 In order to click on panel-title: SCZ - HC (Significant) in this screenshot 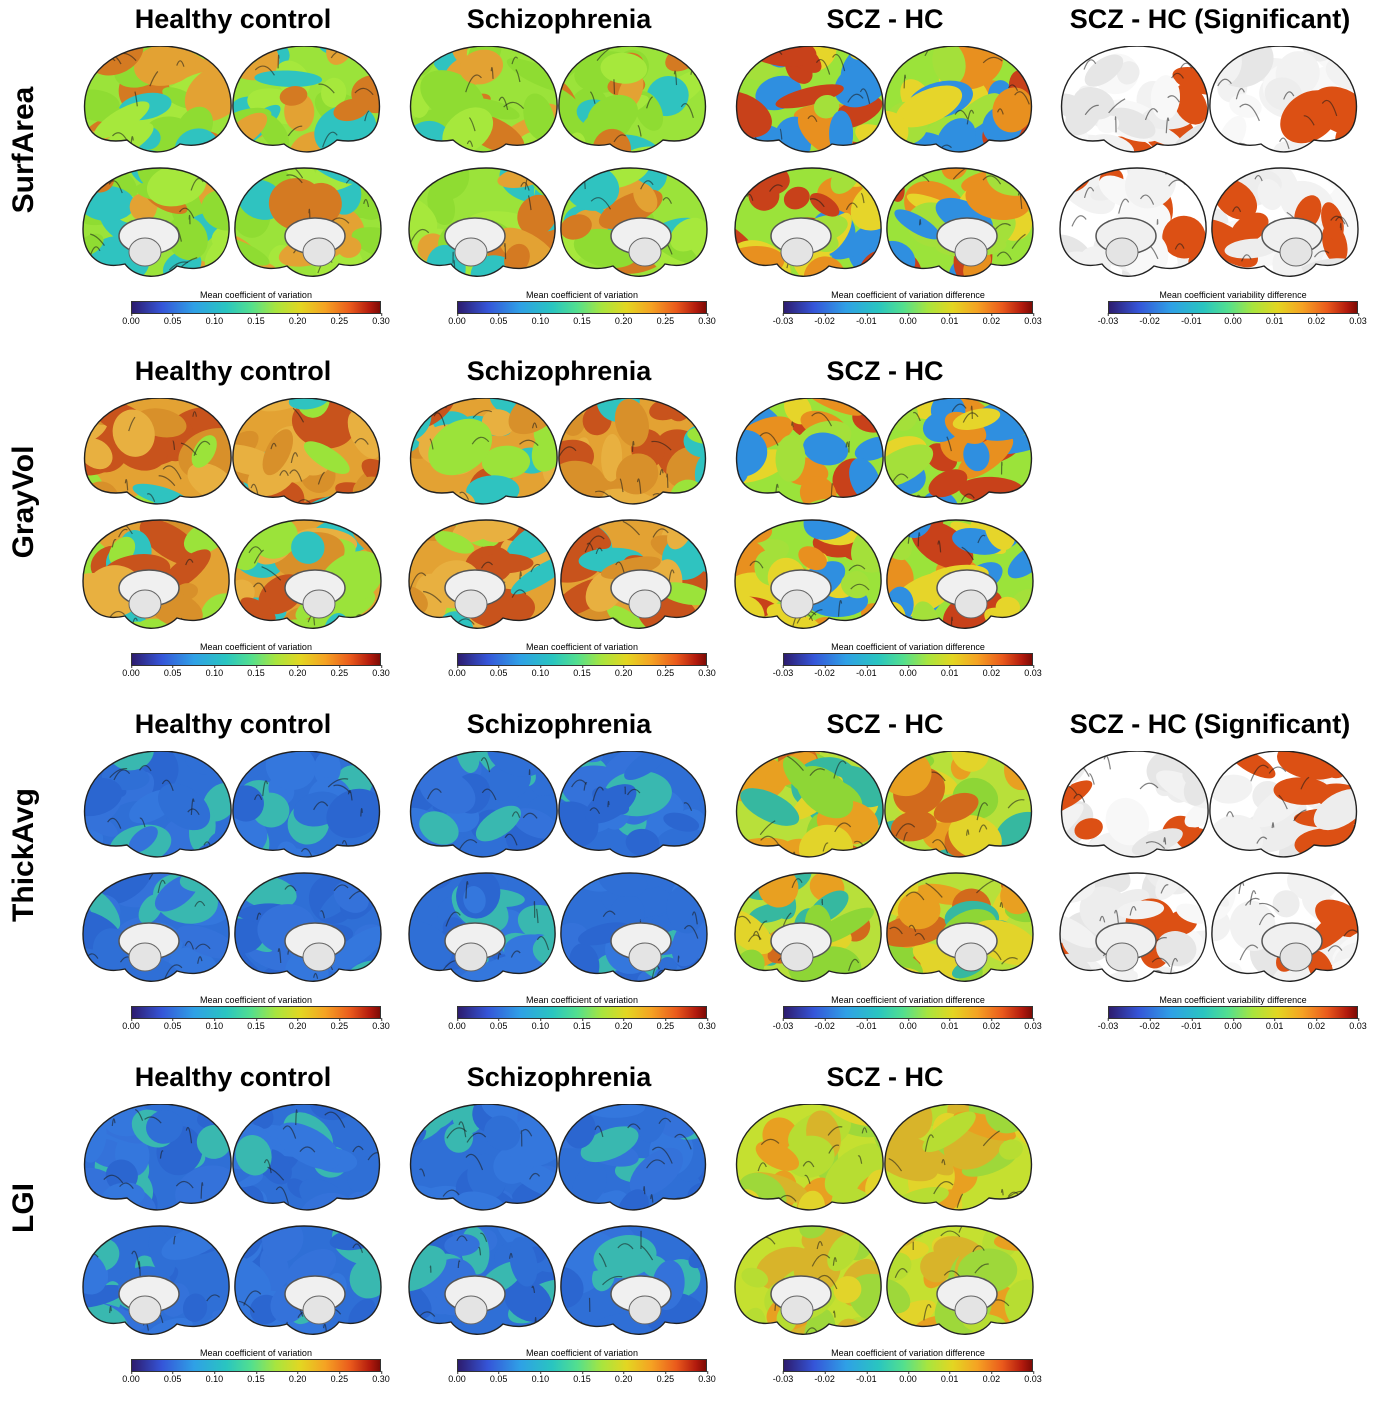, I will do `click(1210, 19)`.